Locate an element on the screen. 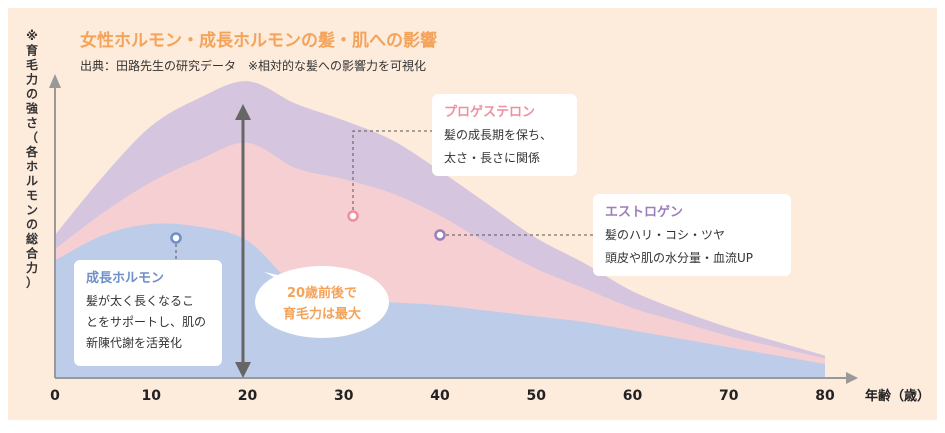 The image size is (945, 433). marker-estrogen is located at coordinates (440, 235).